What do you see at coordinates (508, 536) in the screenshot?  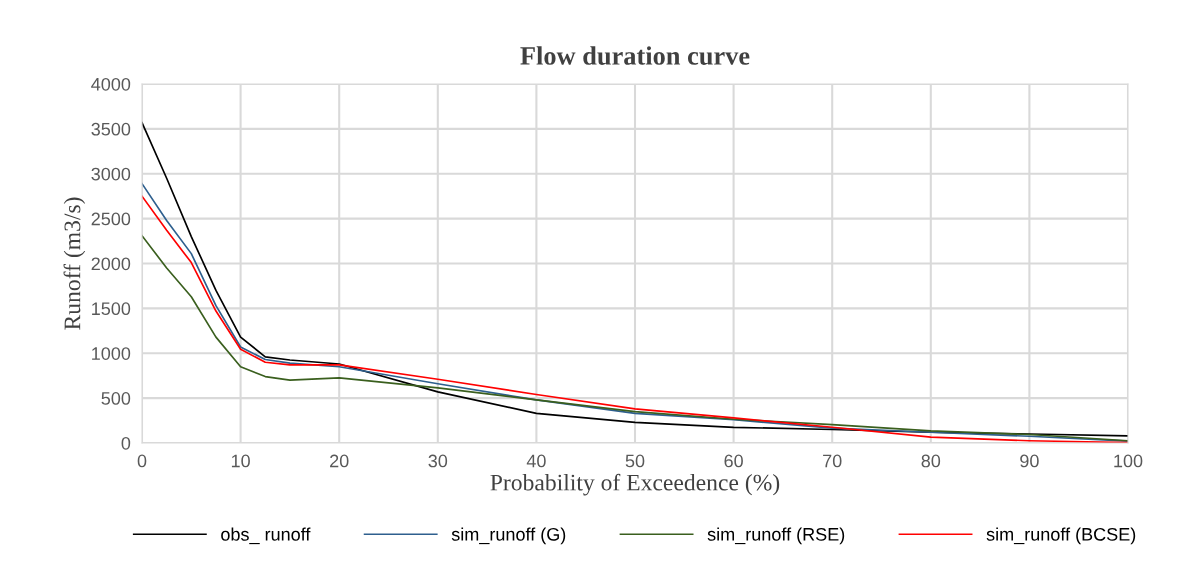 I see `legend-label: sim_runoff (G)` at bounding box center [508, 536].